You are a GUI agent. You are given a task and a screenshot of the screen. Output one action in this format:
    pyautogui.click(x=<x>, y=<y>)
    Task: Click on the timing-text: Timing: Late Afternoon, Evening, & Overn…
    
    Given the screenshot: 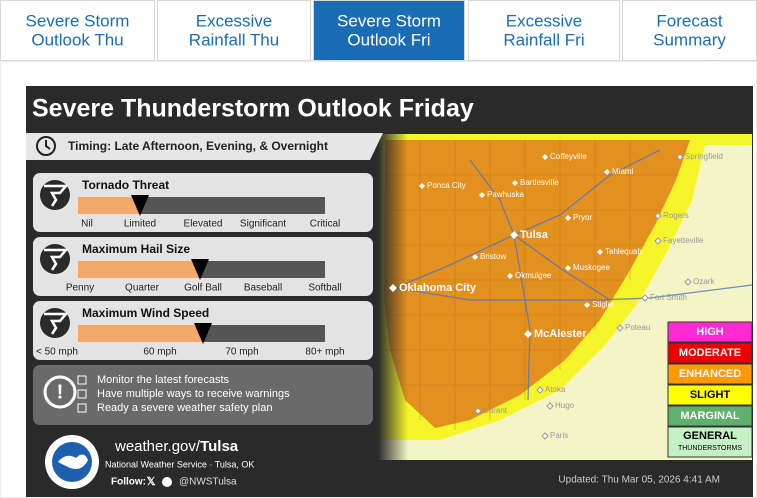 What is the action you would take?
    pyautogui.click(x=198, y=146)
    